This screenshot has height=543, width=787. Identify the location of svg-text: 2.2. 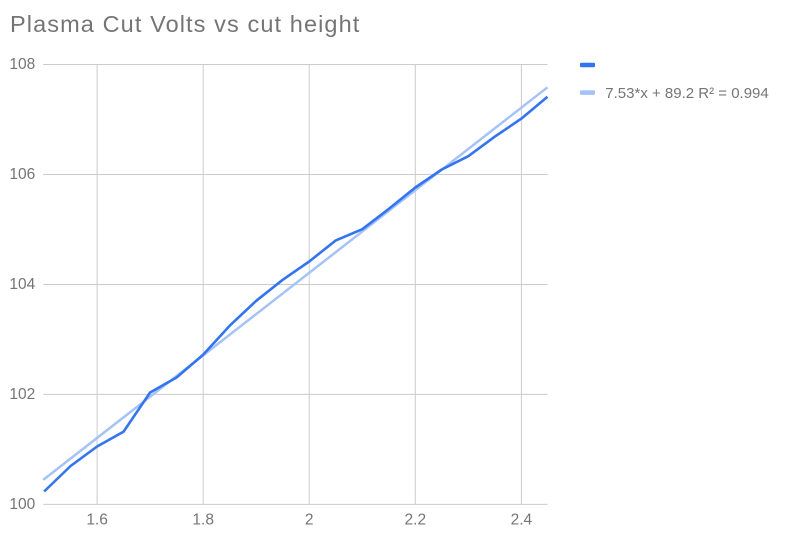
(416, 520).